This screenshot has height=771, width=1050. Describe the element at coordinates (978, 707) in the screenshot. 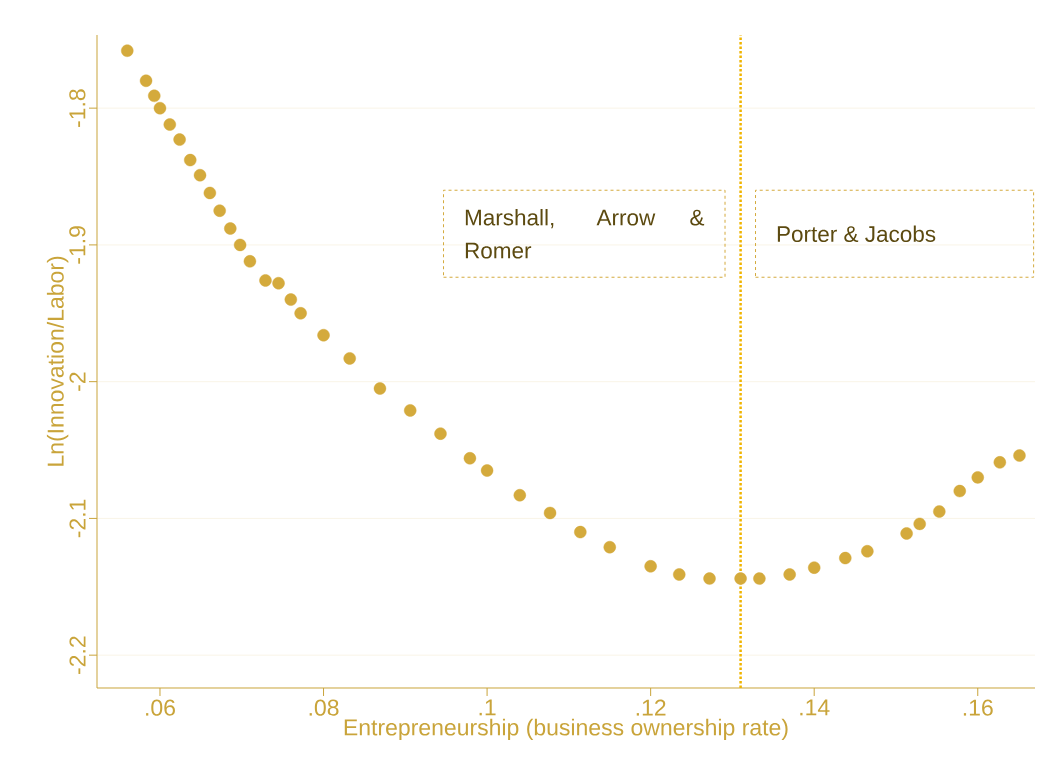

I see `x-tick-label: .16` at that location.